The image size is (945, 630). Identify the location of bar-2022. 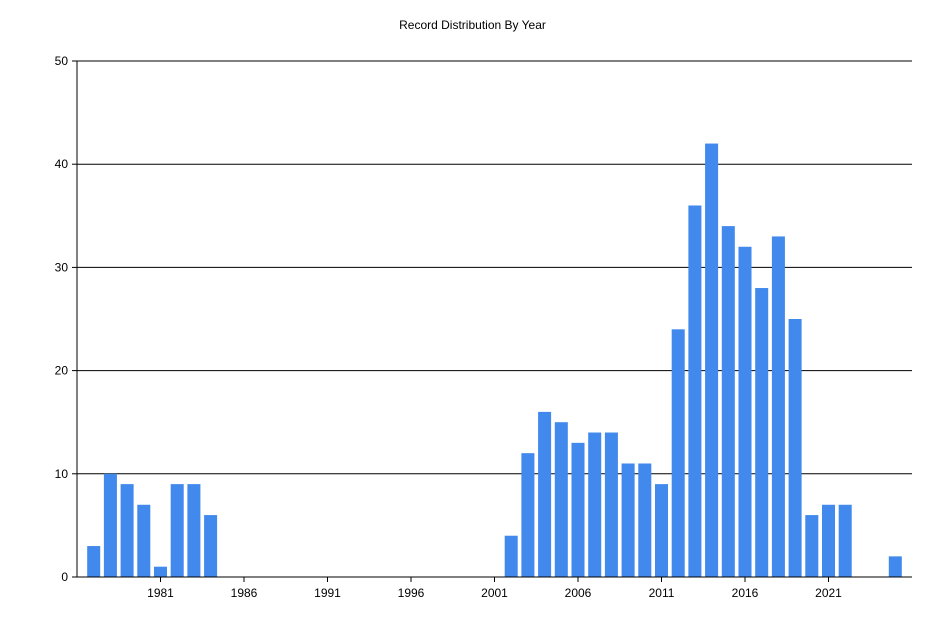
(845, 540).